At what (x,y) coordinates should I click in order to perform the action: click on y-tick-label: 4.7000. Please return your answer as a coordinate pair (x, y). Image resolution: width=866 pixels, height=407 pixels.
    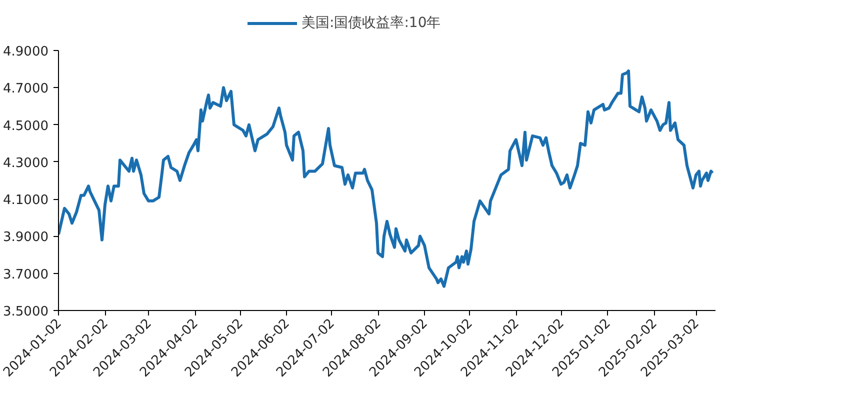
    Looking at the image, I should click on (26, 89).